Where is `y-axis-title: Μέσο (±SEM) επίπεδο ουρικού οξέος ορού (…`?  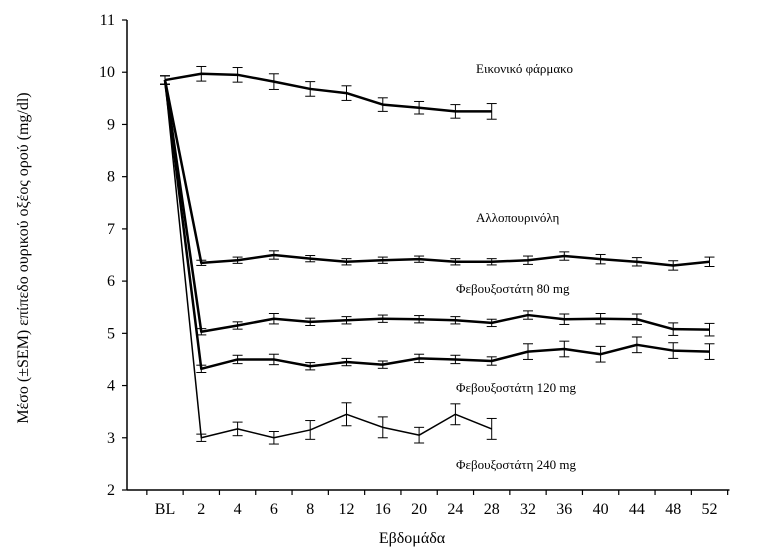 y-axis-title: Μέσο (±SEM) επίπεδο ουρικού οξέος ορού (… is located at coordinates (23, 257).